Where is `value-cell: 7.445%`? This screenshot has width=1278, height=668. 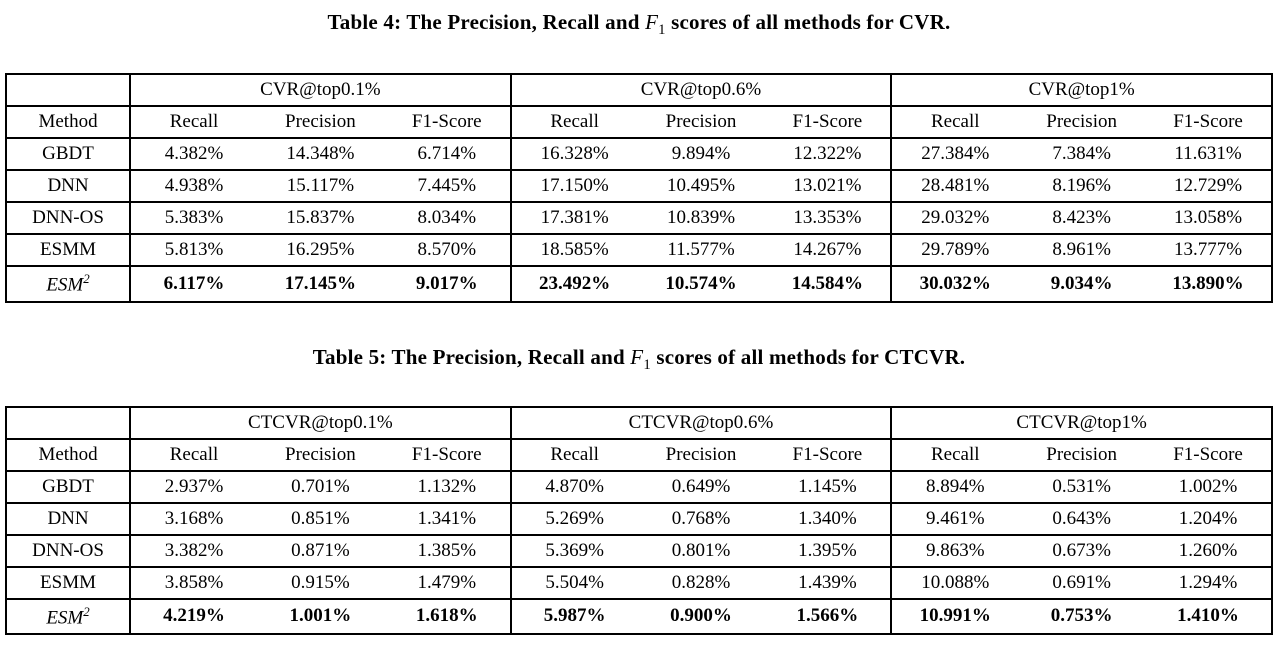
value-cell: 7.445% is located at coordinates (447, 186).